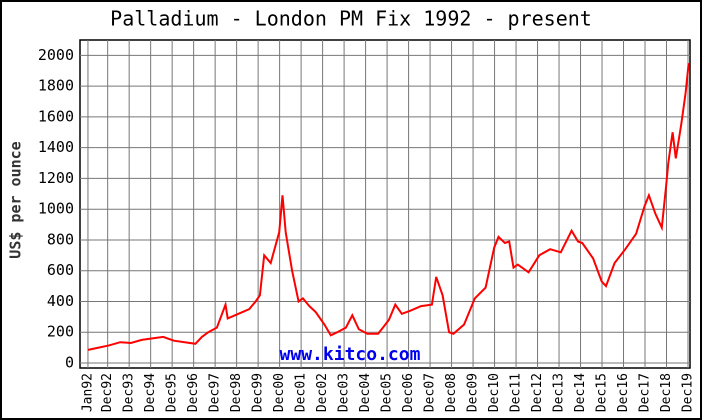 The height and width of the screenshot is (420, 702). I want to click on x-tick-label: Dec96, so click(193, 392).